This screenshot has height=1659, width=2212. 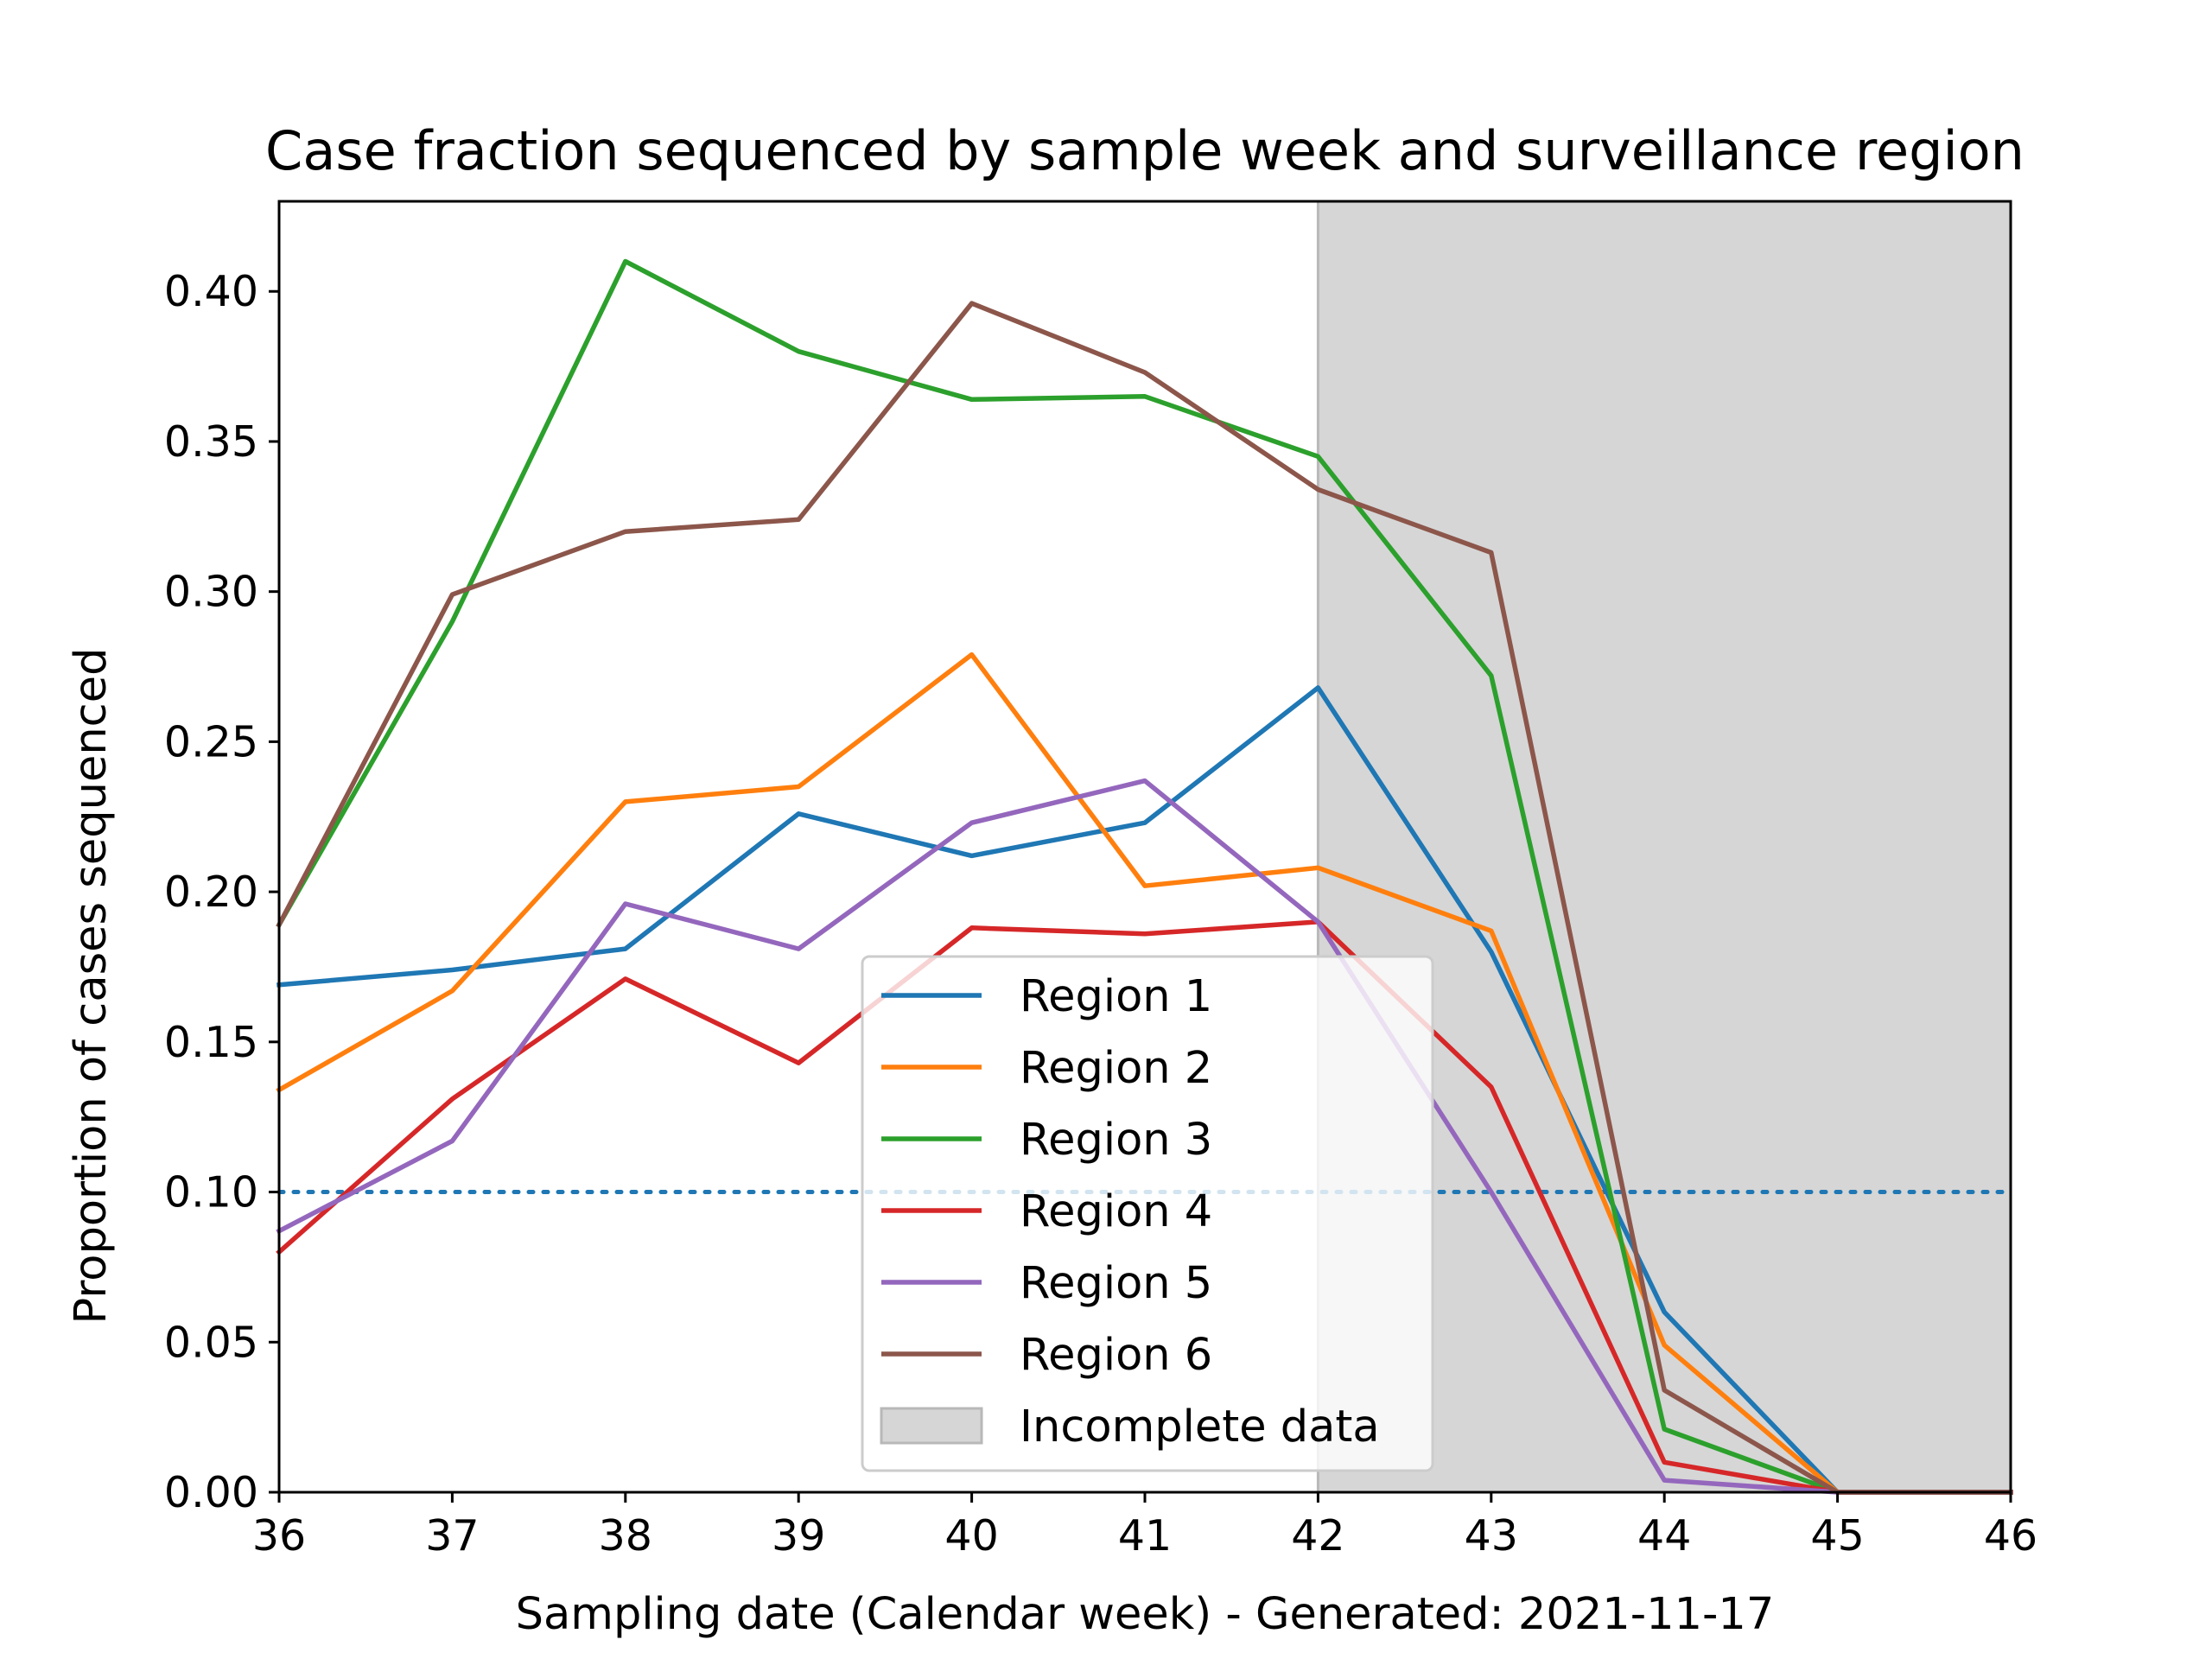 What do you see at coordinates (1200, 1427) in the screenshot?
I see `legend-label-incomplete-data: Incomplete data` at bounding box center [1200, 1427].